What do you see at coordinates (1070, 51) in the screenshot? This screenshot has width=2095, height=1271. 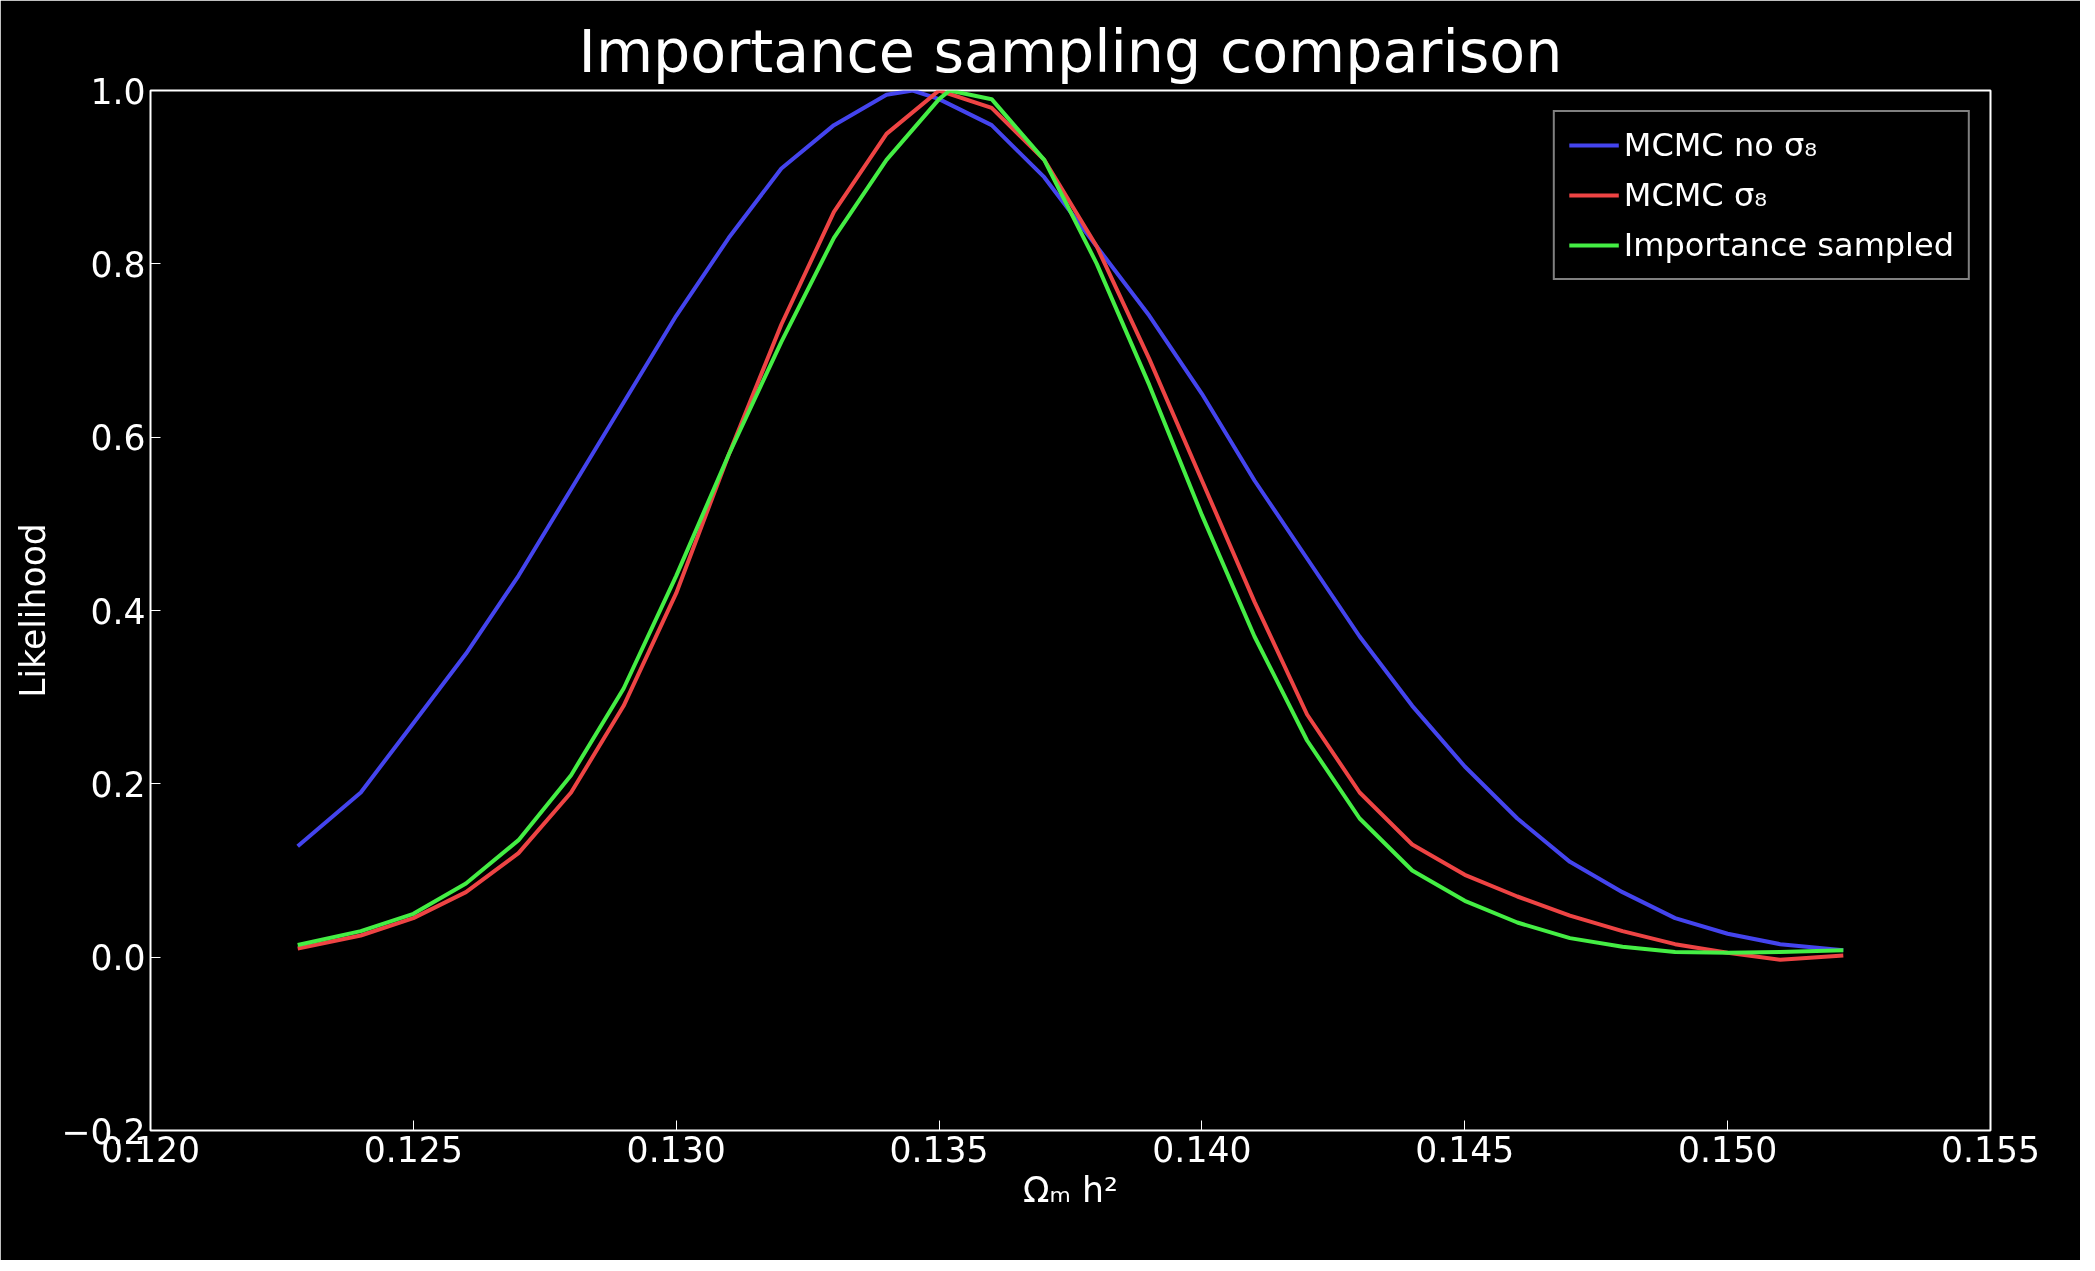 I see `chart-title: Importance sampling comparison` at bounding box center [1070, 51].